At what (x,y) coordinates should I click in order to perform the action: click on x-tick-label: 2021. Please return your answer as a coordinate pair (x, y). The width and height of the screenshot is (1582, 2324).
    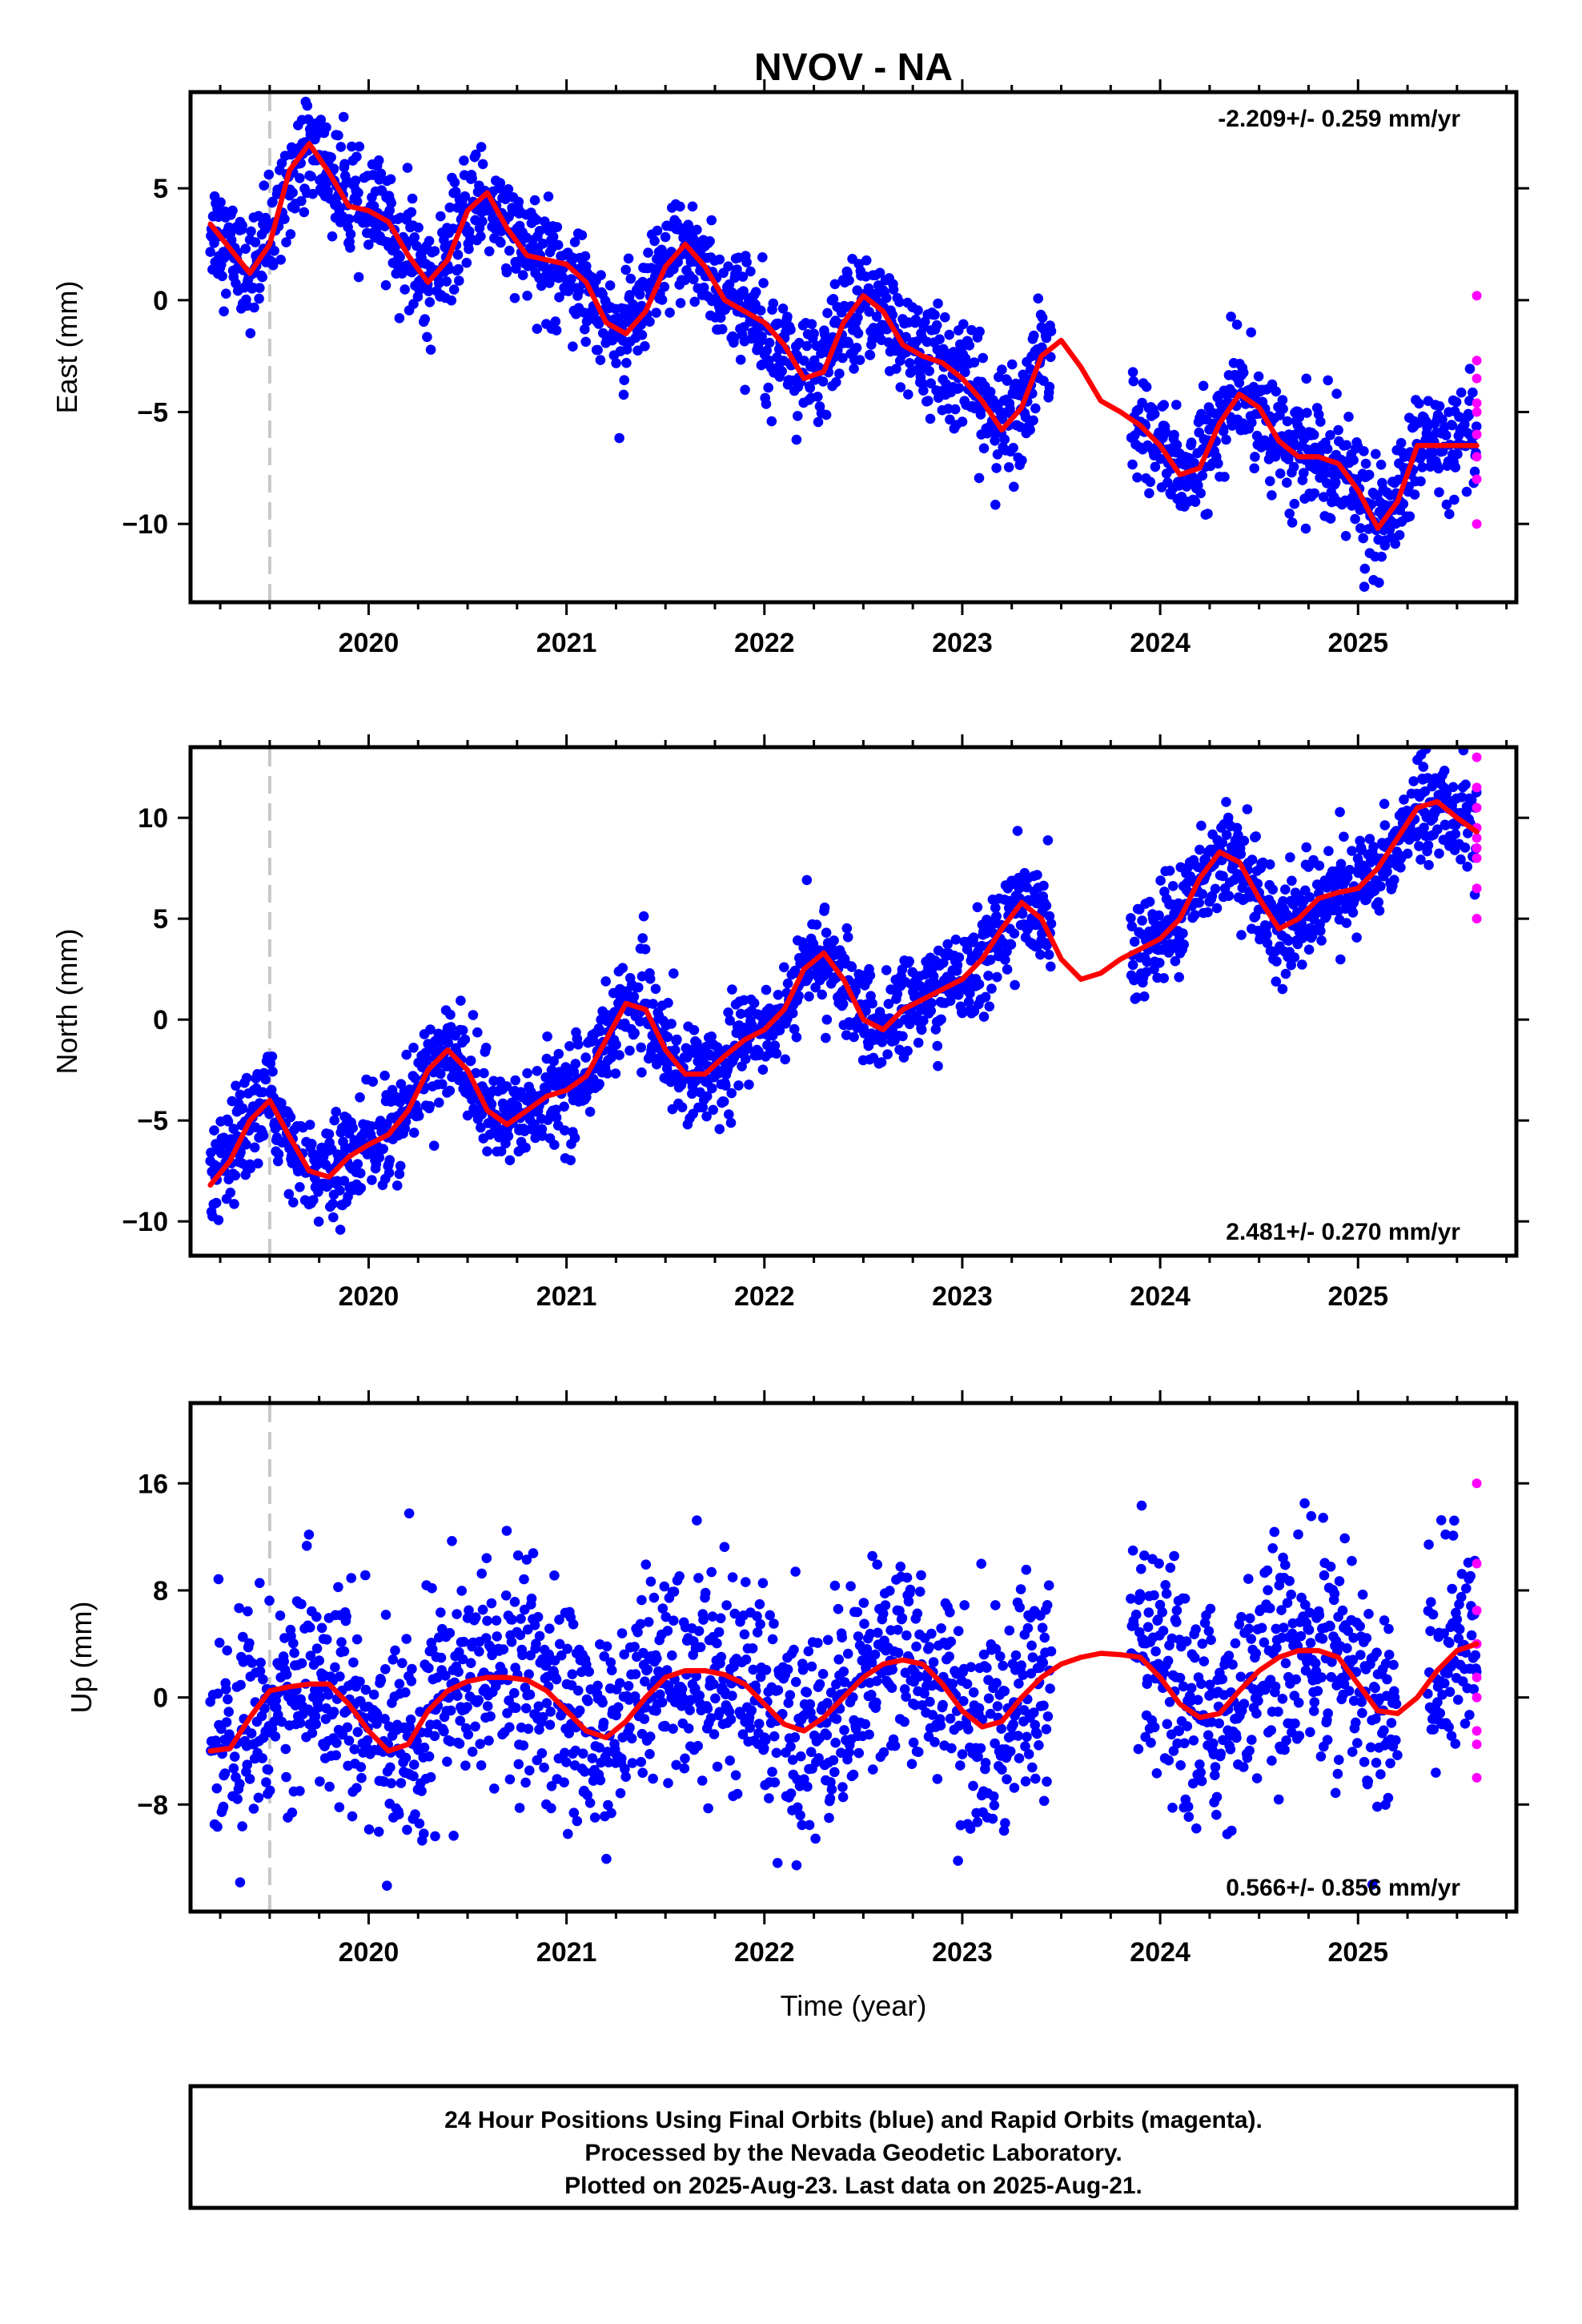
    Looking at the image, I should click on (566, 1296).